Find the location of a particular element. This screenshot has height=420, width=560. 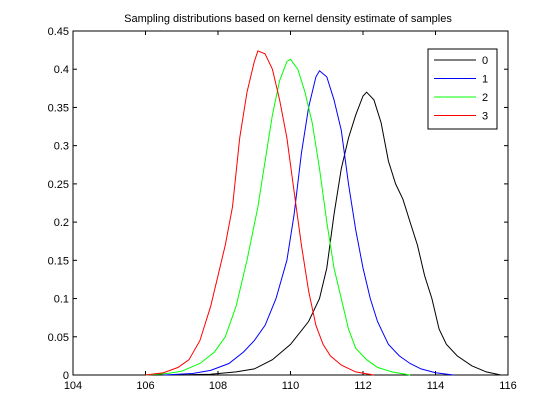

y-tick-label: 0.1 is located at coordinates (61, 300).